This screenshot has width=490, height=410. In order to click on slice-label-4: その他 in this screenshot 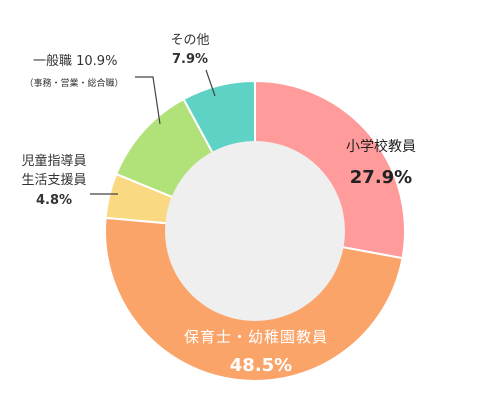, I will do `click(189, 40)`.